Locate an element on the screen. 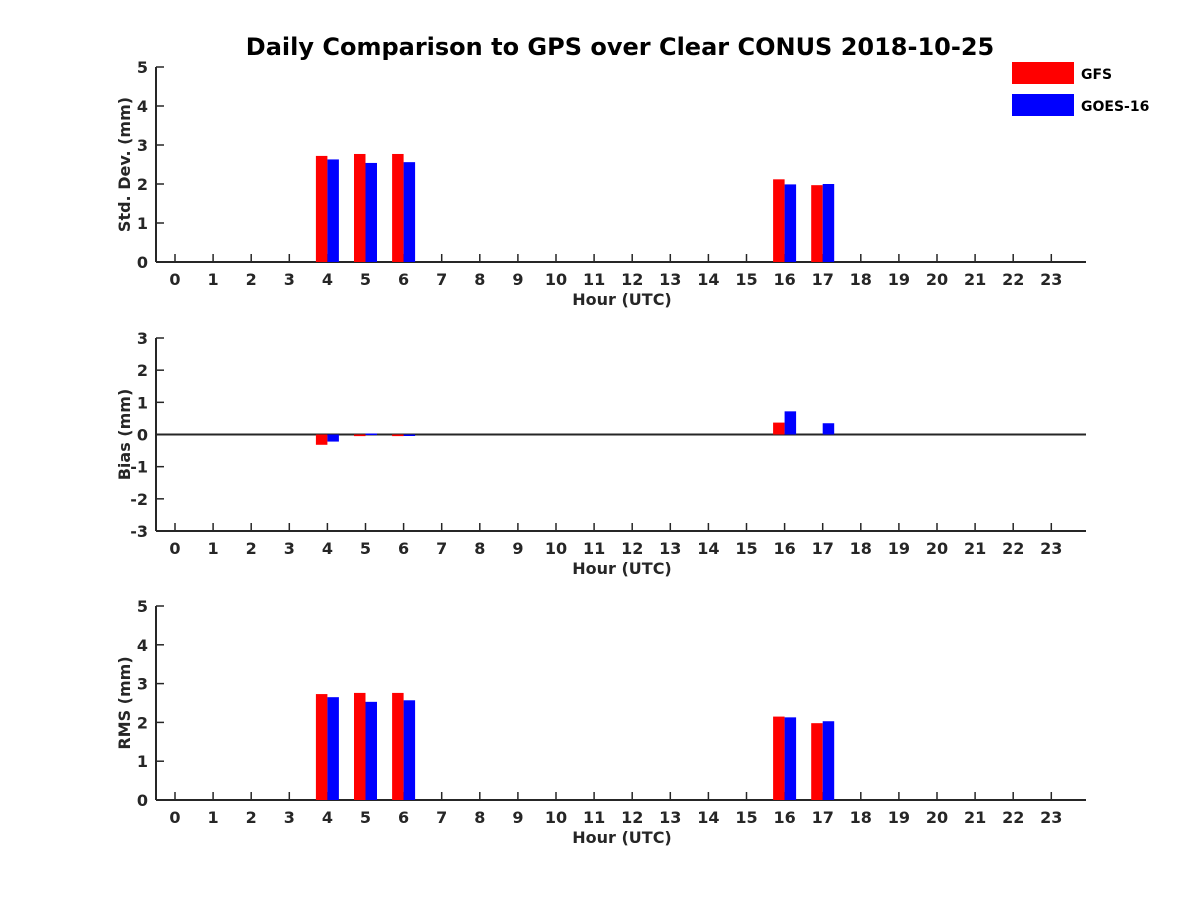 The width and height of the screenshot is (1200, 900). legend-label-goes16: GOES-16 is located at coordinates (1115, 107).